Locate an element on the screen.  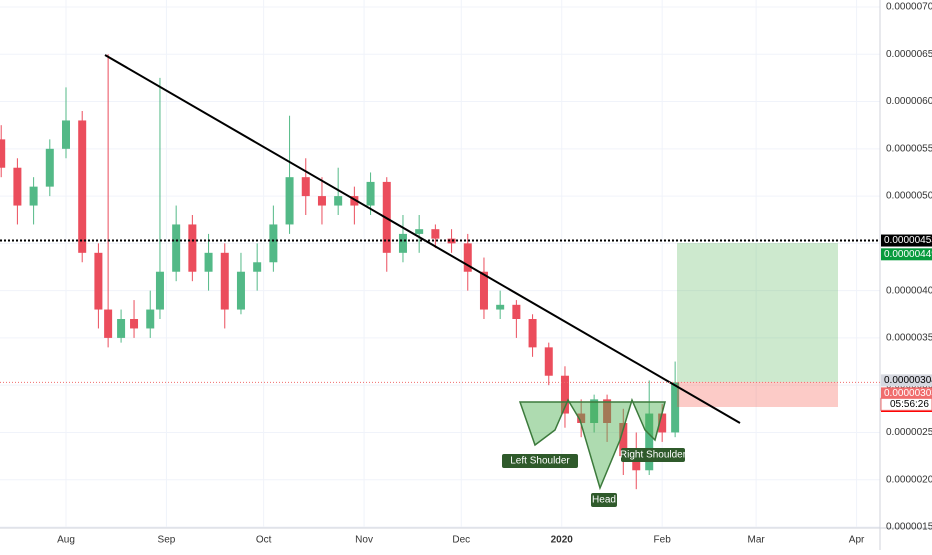
annotation-label: Right Shoulder is located at coordinates (653, 455).